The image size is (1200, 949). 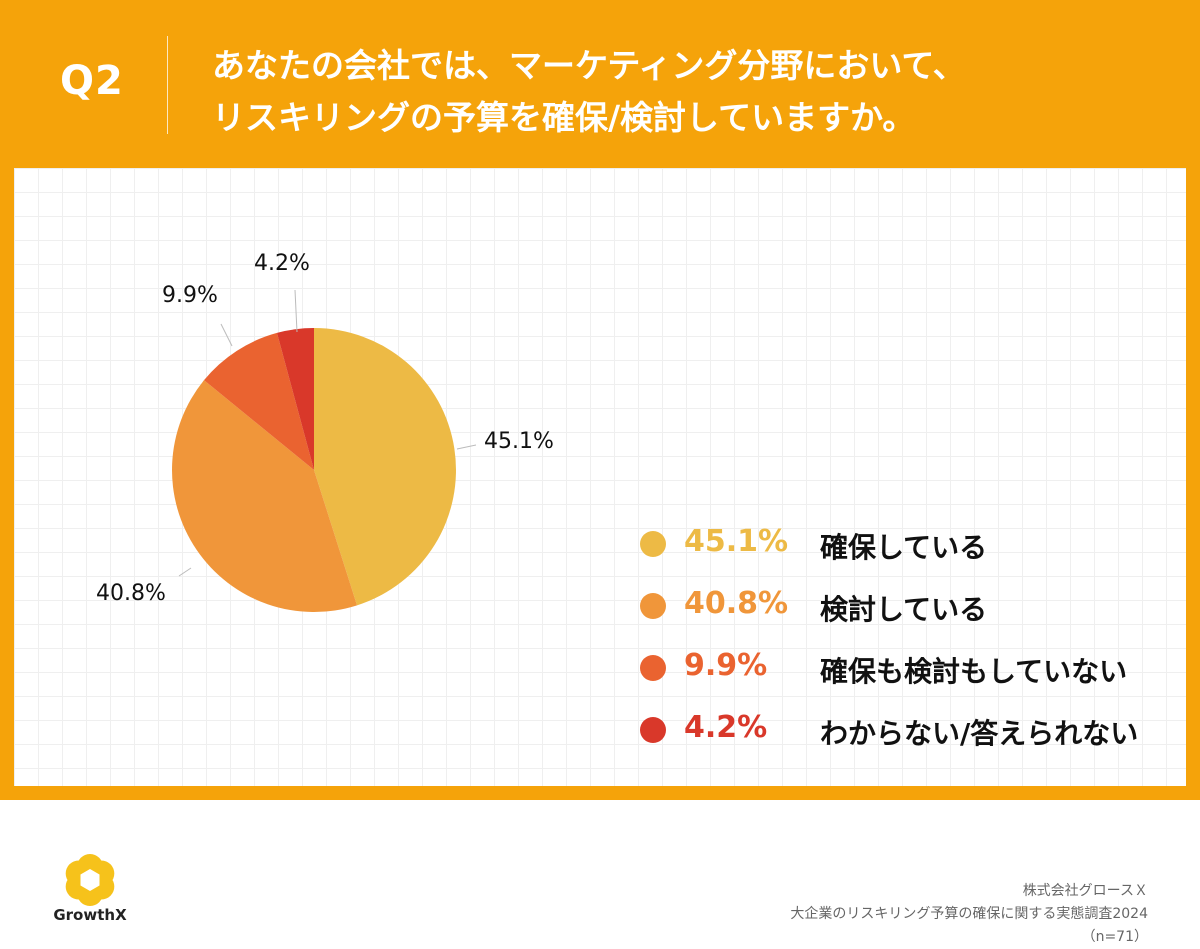 I want to click on logo-wordmark: GrowthX, so click(x=90, y=915).